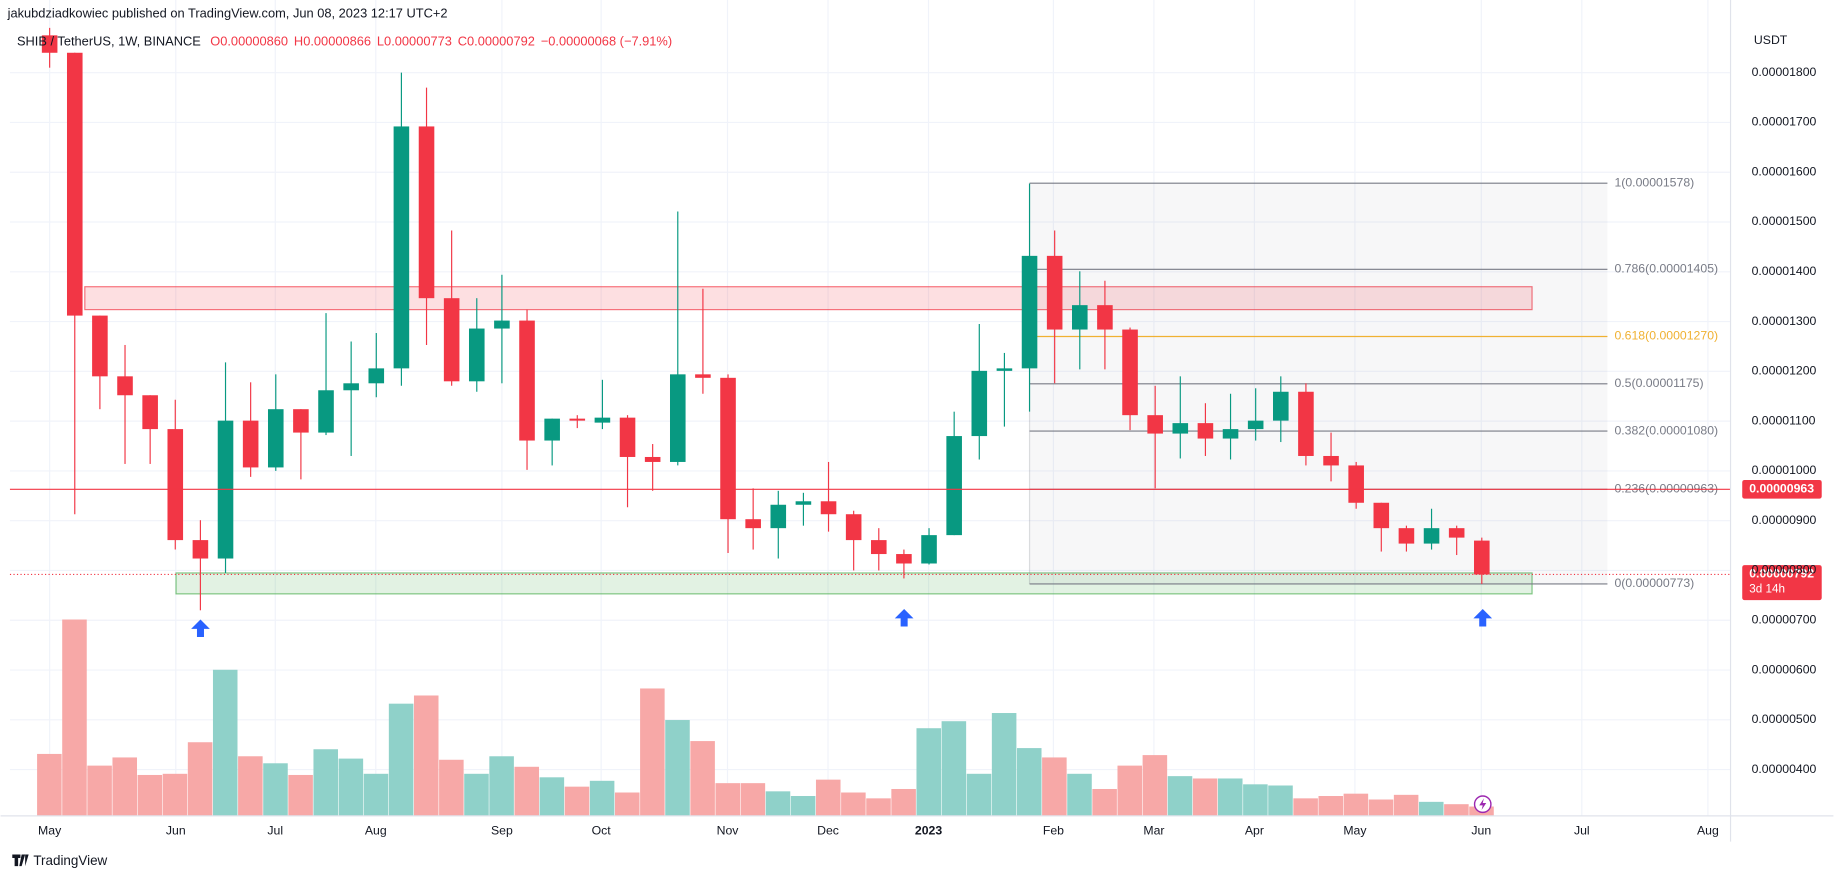 This screenshot has height=879, width=1834. What do you see at coordinates (828, 830) in the screenshot?
I see `x-tick-label: Dec` at bounding box center [828, 830].